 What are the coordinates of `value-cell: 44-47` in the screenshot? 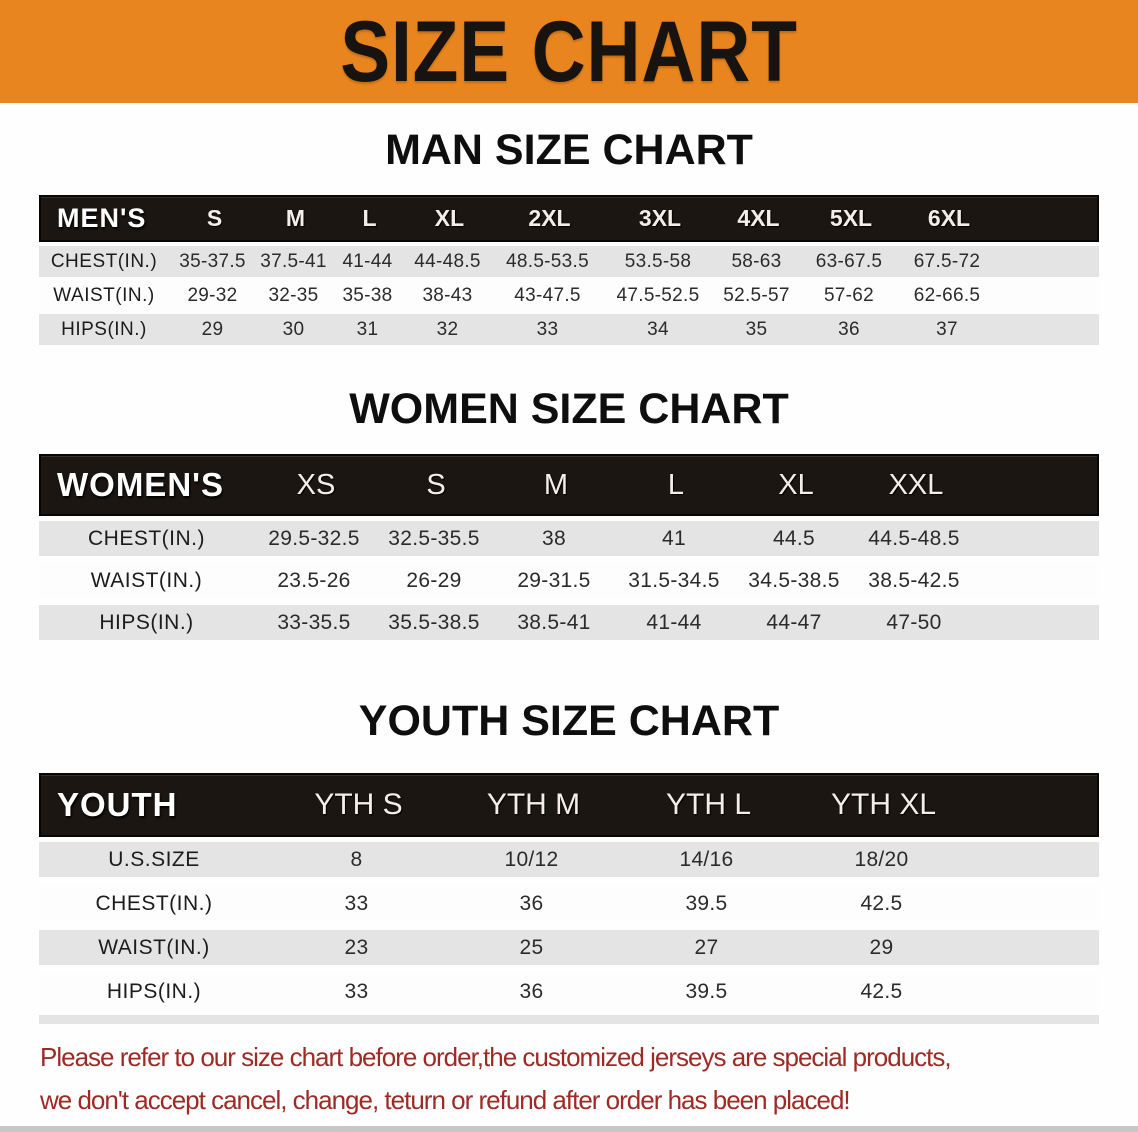 It's located at (794, 622).